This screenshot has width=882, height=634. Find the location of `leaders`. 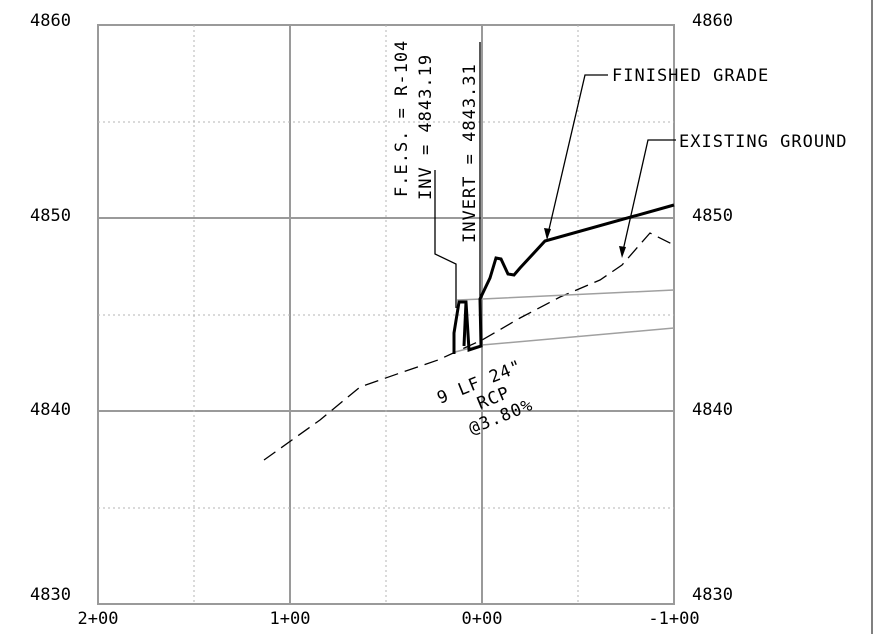

leaders is located at coordinates (555, 175).